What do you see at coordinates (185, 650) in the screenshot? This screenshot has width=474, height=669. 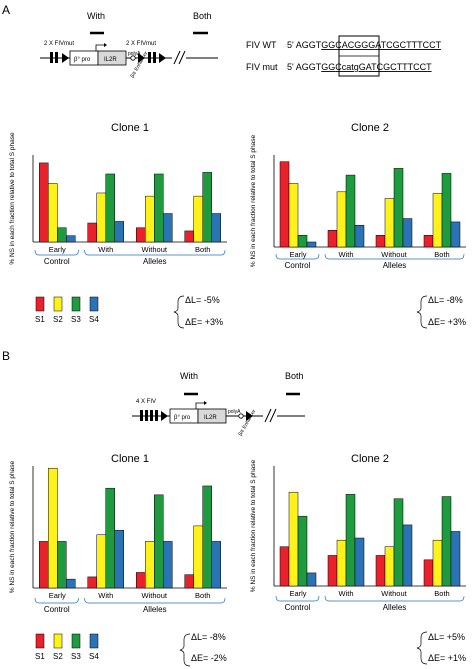 I see `delta-brace-b-left` at bounding box center [185, 650].